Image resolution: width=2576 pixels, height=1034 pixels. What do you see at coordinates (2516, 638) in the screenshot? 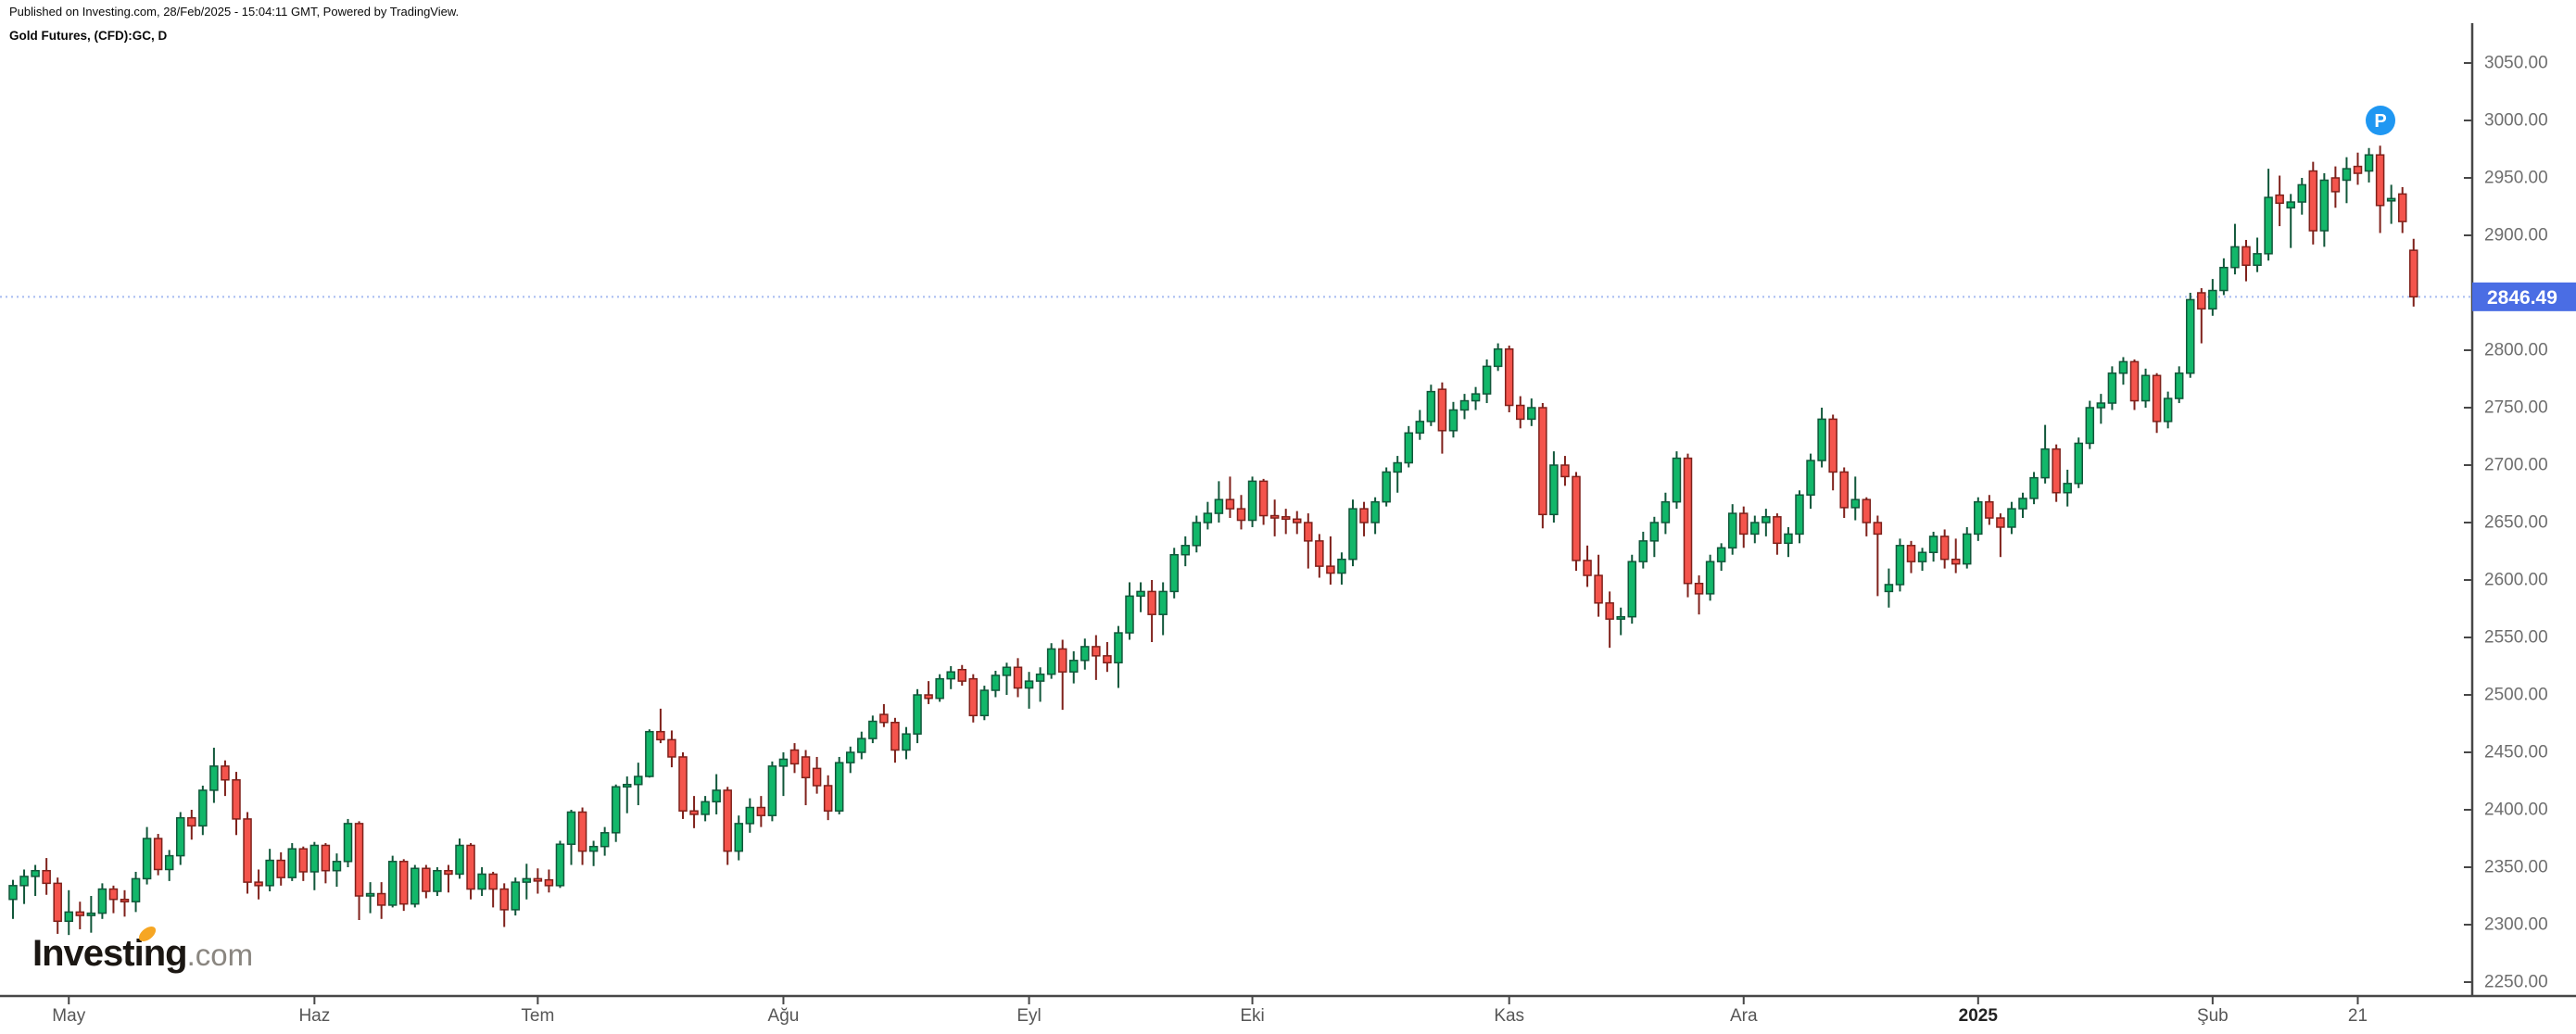
I see `y-axis-label: 2550.00` at bounding box center [2516, 638].